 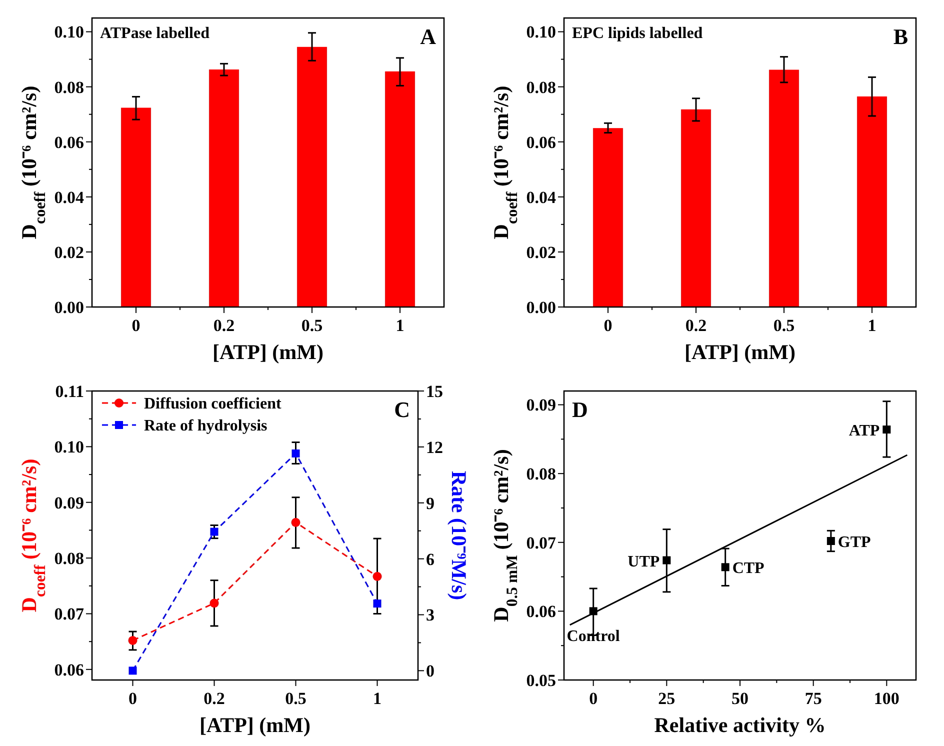 I want to click on y2-tick-label: 6, so click(x=430, y=559).